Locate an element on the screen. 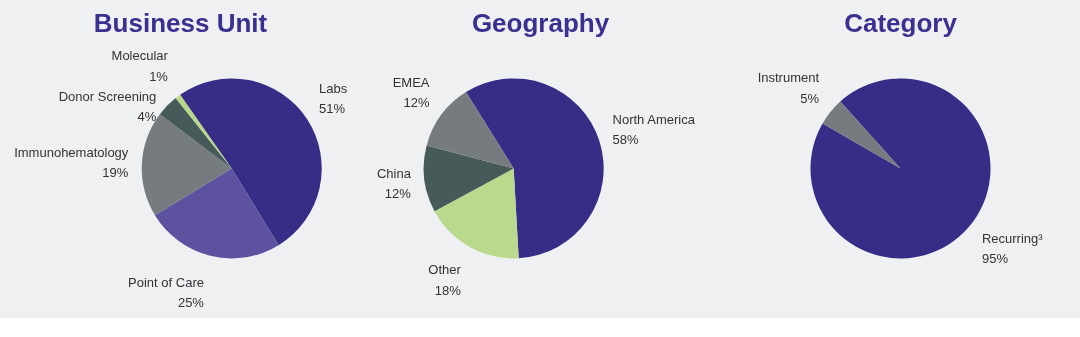  slice-label: North America is located at coordinates (654, 120).